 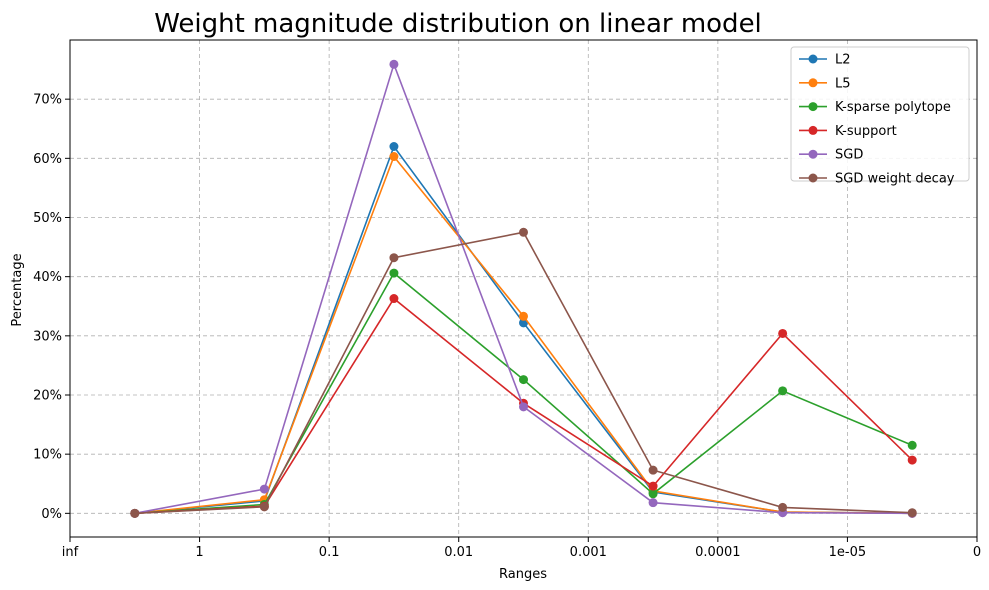 I want to click on x-axis-label: Ranges, so click(x=523, y=574).